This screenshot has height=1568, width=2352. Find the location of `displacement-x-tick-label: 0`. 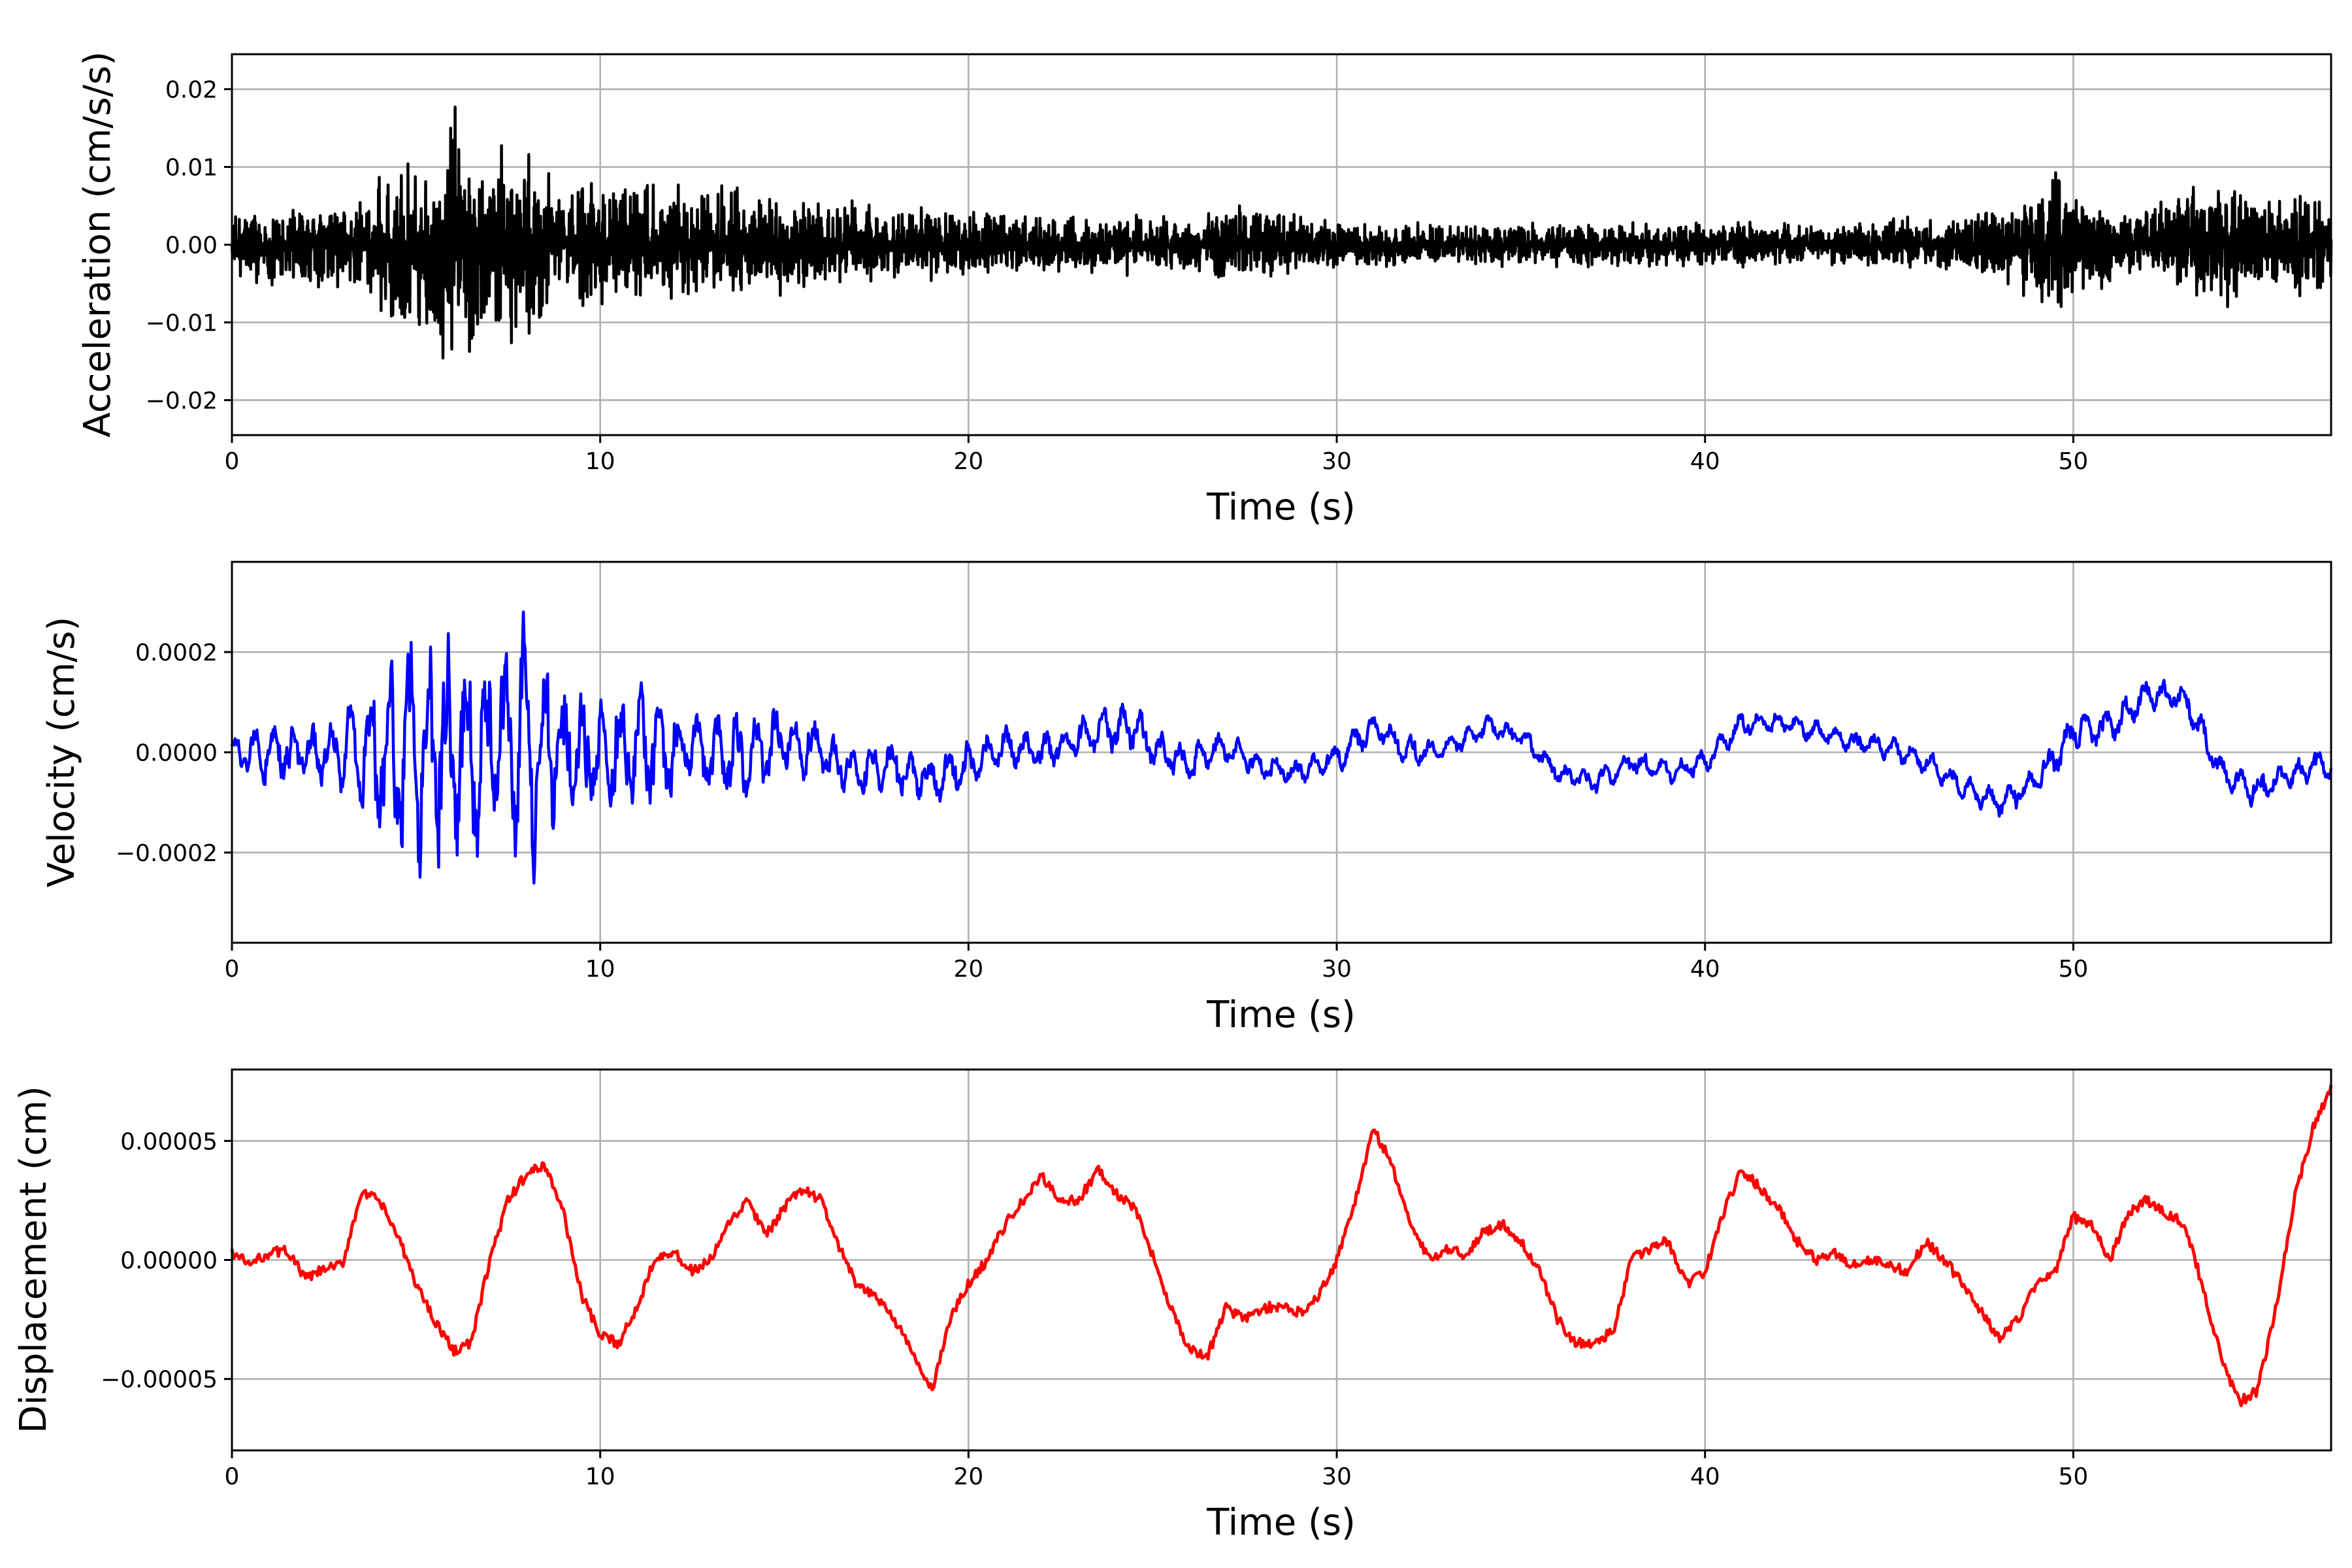

displacement-x-tick-label: 0 is located at coordinates (232, 1476).